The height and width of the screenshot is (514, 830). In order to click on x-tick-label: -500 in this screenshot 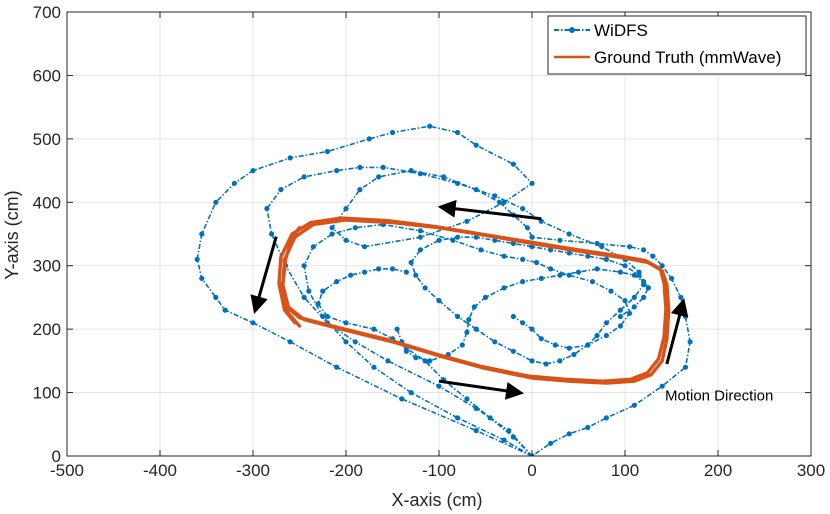, I will do `click(67, 470)`.